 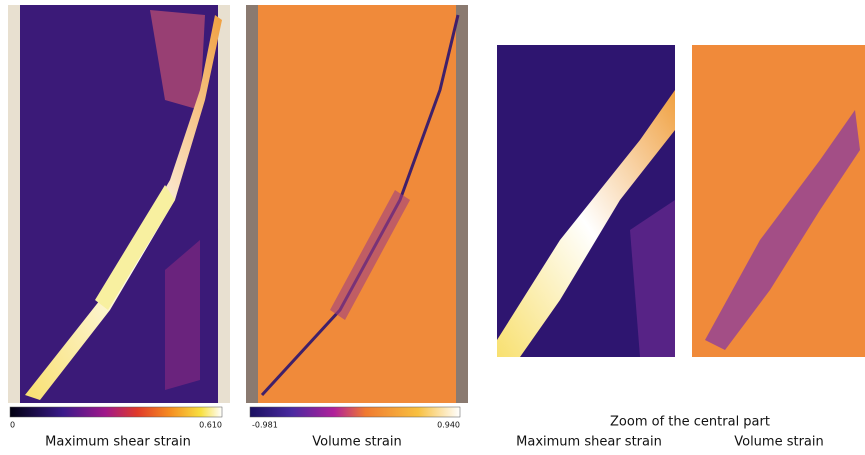 What do you see at coordinates (448, 425) in the screenshot?
I see `colorbar-max: 0.940` at bounding box center [448, 425].